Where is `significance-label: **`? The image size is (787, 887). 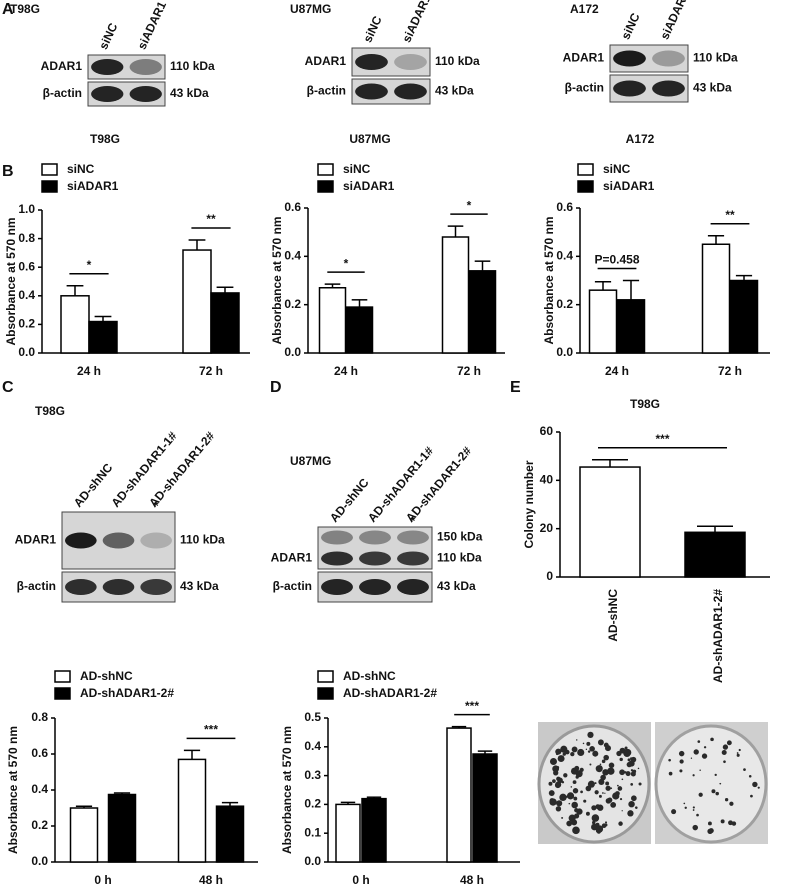 significance-label: ** is located at coordinates (211, 219).